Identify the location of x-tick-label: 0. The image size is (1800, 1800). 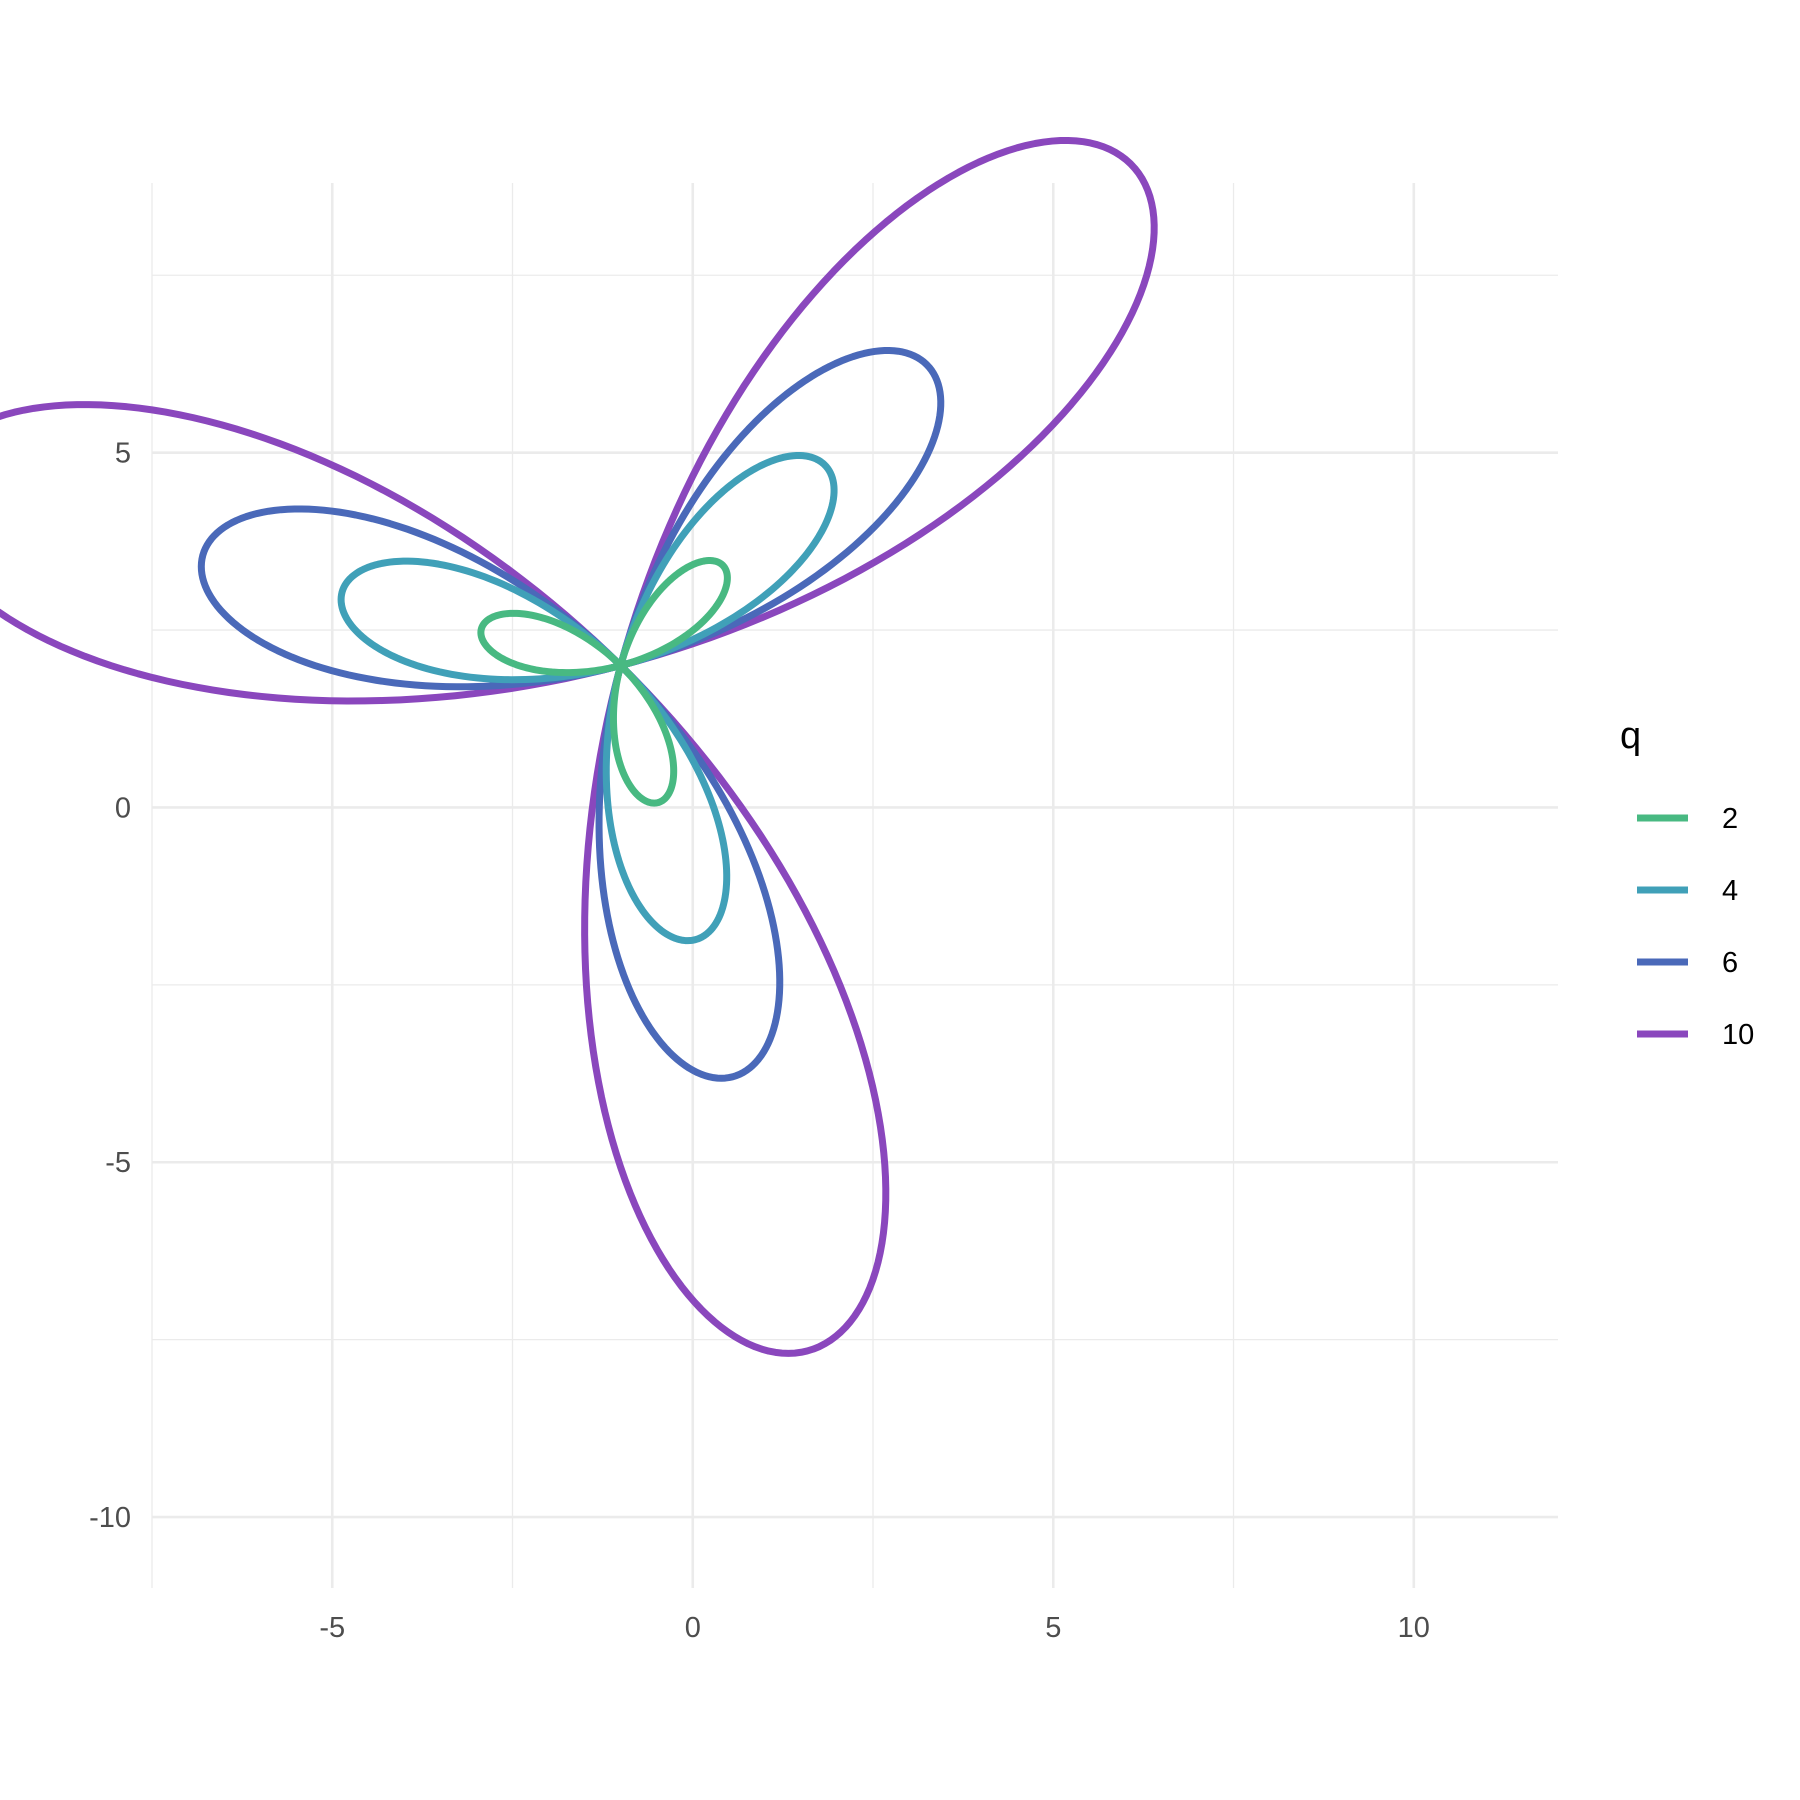
(693, 1628).